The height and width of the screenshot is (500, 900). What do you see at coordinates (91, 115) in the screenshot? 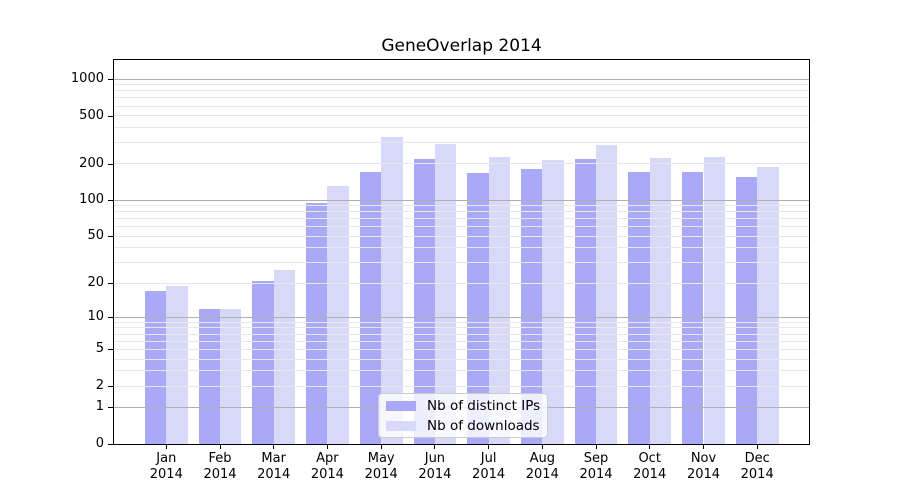
I see `y-tick-label: 500` at bounding box center [91, 115].